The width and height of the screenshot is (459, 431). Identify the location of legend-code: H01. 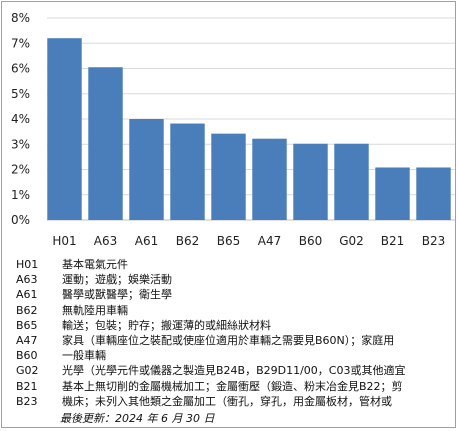
(27, 264).